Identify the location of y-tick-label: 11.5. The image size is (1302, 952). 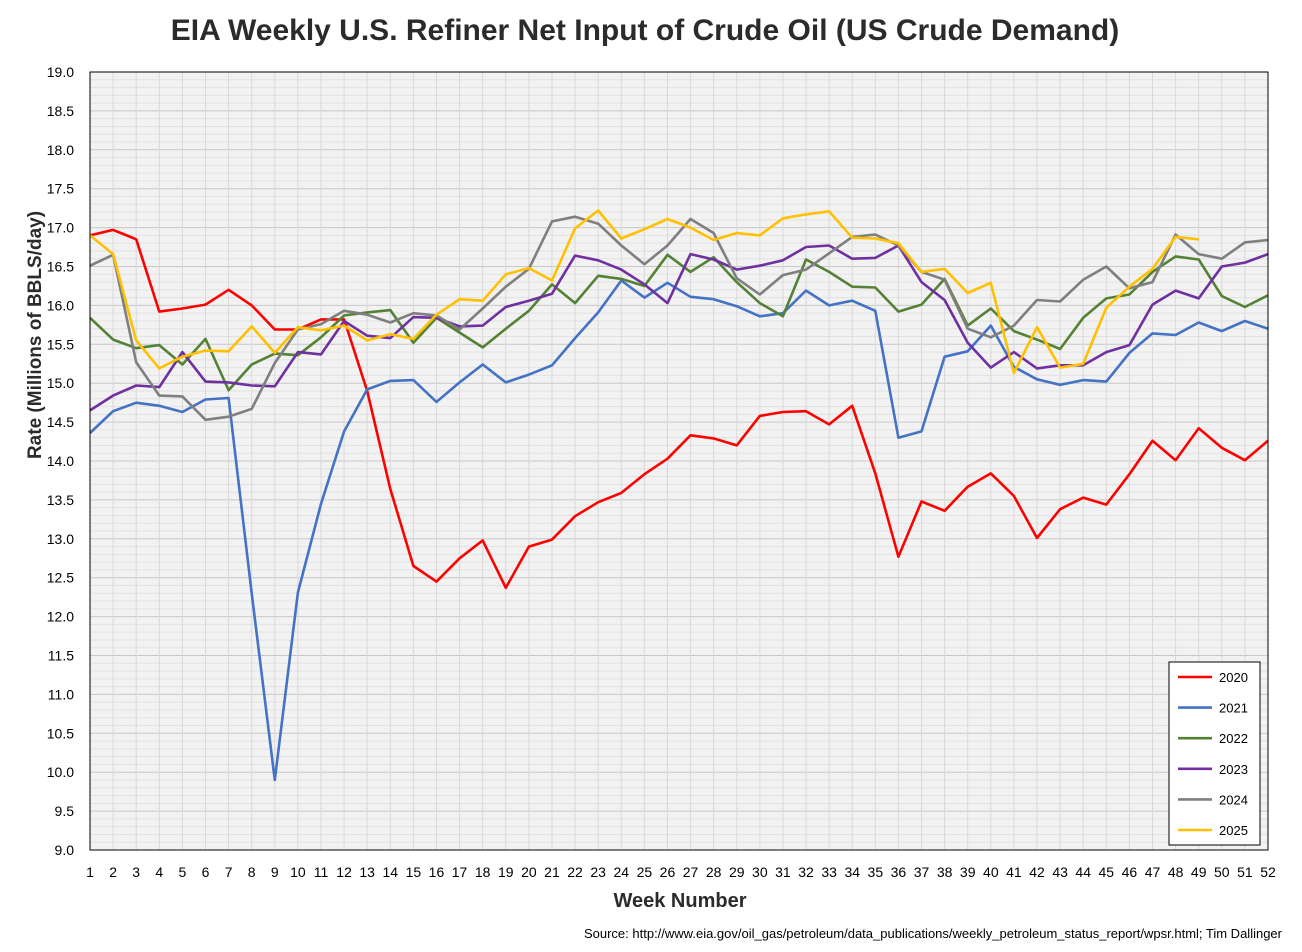
(61, 656).